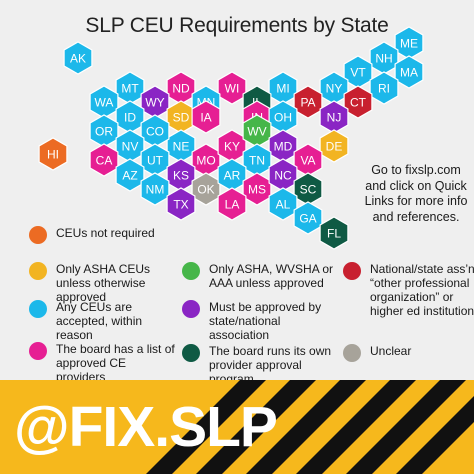 This screenshot has height=474, width=474. I want to click on state-label: KS, so click(181, 176).